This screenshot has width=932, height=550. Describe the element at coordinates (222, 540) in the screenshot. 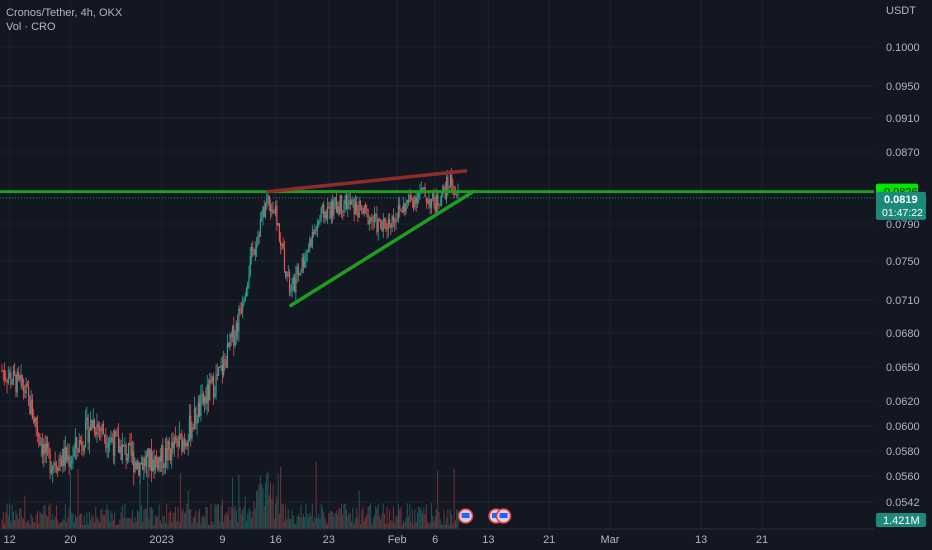

I see `time-axis-tick-label: 9` at that location.